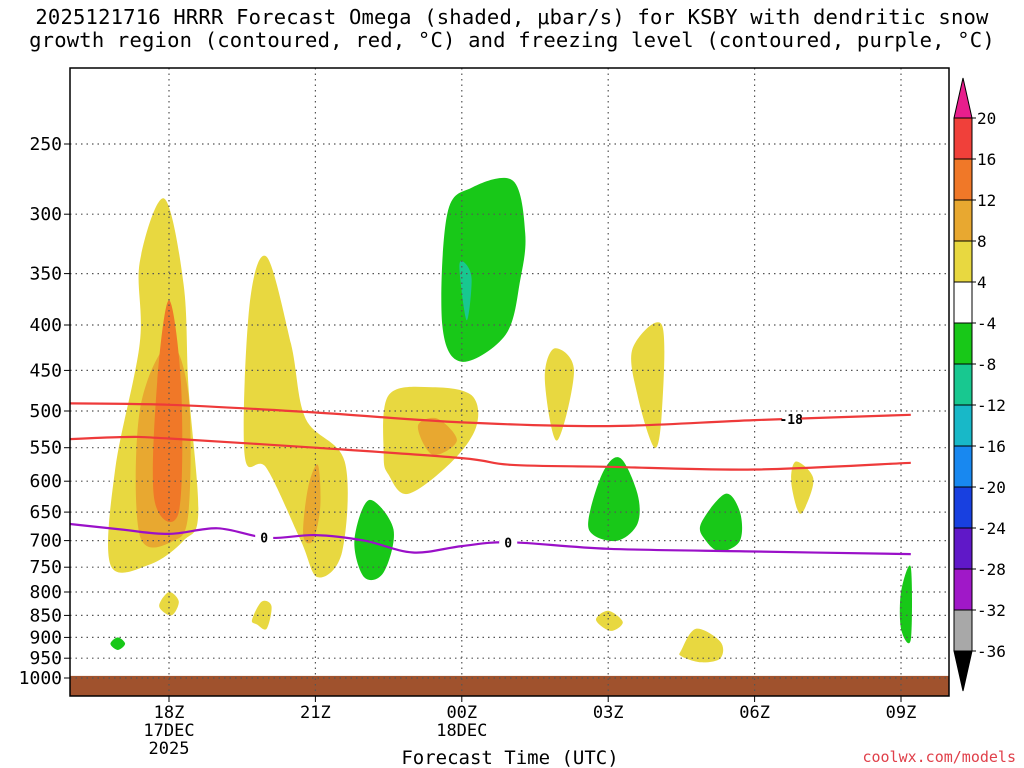 This screenshot has width=1024, height=768. I want to click on ytick-label-850: 850, so click(45, 615).